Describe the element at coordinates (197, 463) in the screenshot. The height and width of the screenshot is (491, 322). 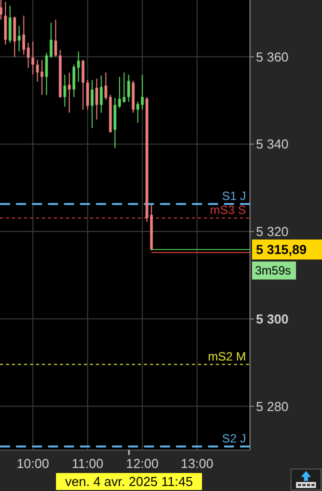
I see `x-tick-label: 13:00` at that location.